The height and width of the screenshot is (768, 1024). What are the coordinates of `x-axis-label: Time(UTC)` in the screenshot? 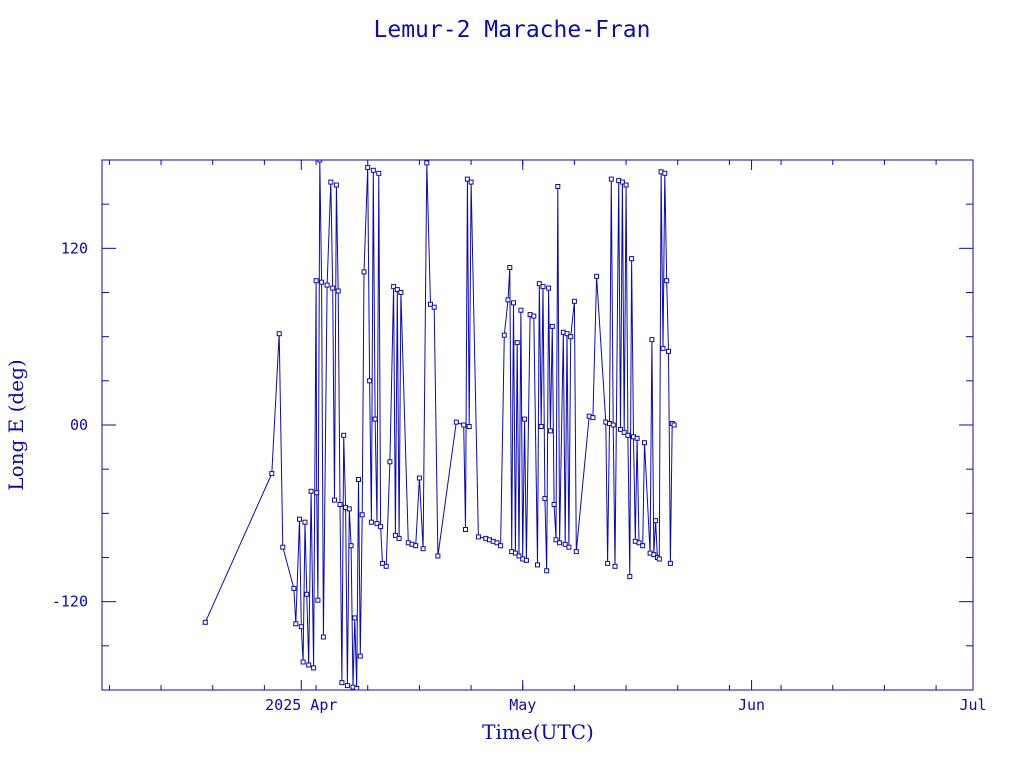 It's located at (538, 732).